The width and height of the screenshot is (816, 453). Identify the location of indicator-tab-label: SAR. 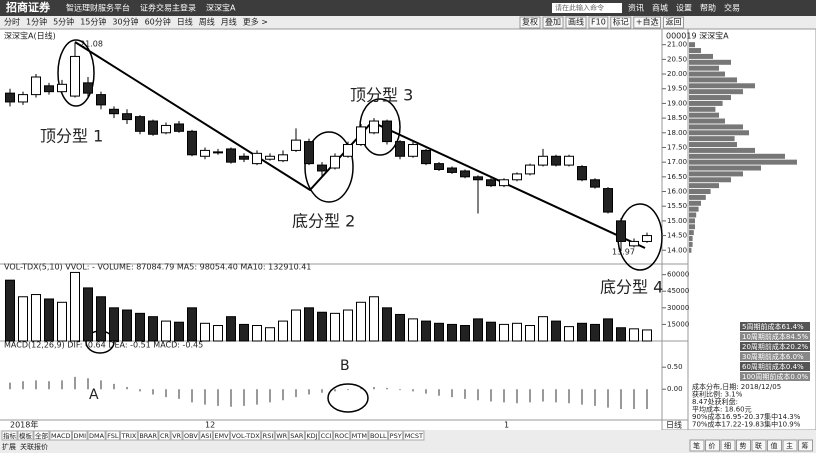
(297, 436).